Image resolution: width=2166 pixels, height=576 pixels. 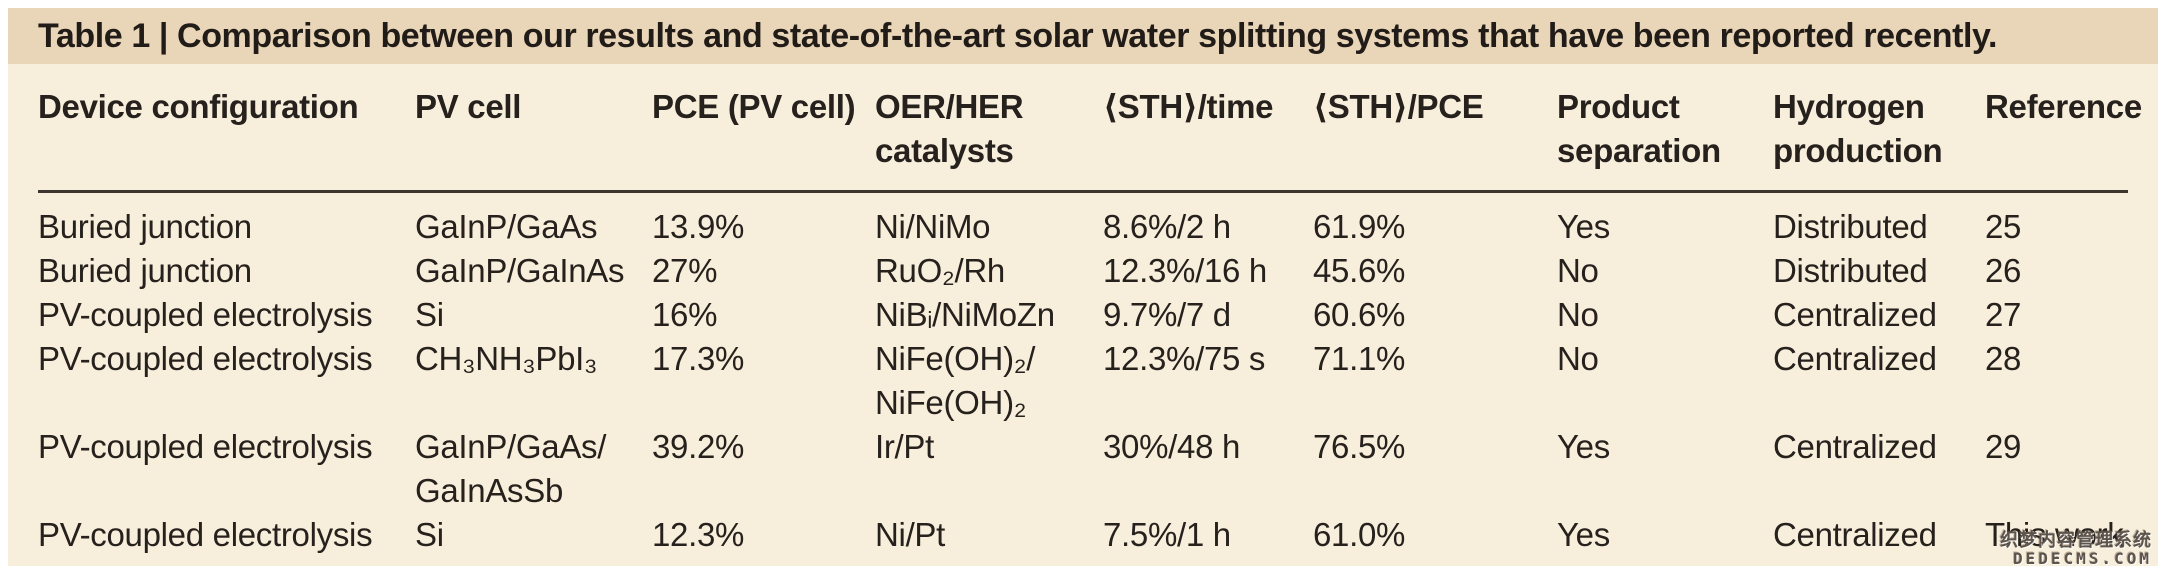 What do you see at coordinates (1578, 358) in the screenshot?
I see `cell-r4-separation: No` at bounding box center [1578, 358].